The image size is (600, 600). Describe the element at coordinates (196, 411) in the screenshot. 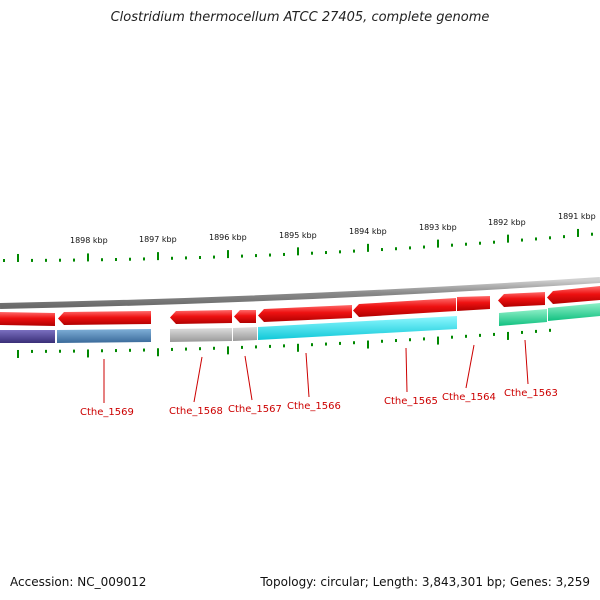

I see `gene-label: Cthe_1568` at that location.